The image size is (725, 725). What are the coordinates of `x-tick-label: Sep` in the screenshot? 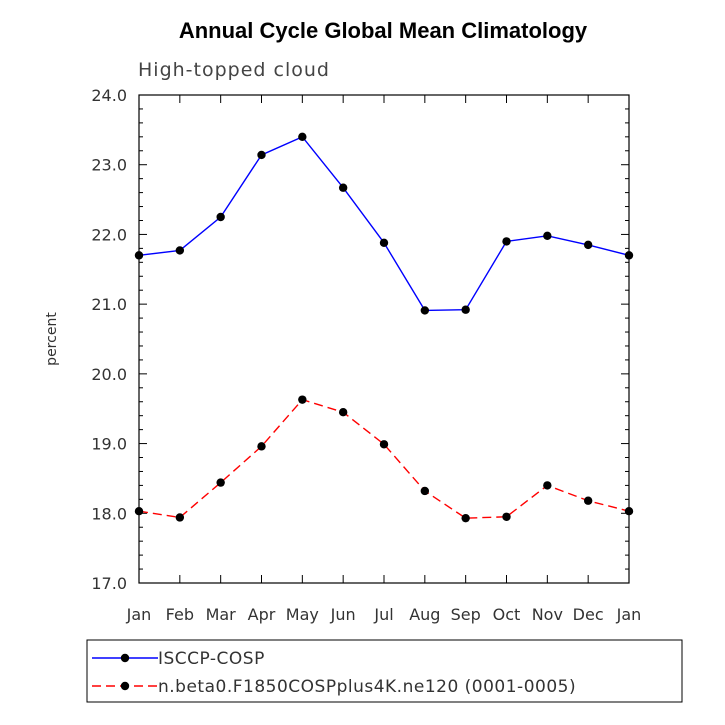 It's located at (466, 614).